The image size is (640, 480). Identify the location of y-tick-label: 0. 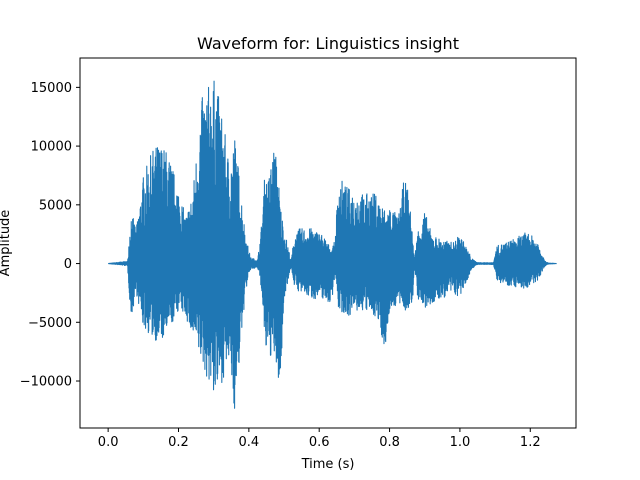
(68, 264).